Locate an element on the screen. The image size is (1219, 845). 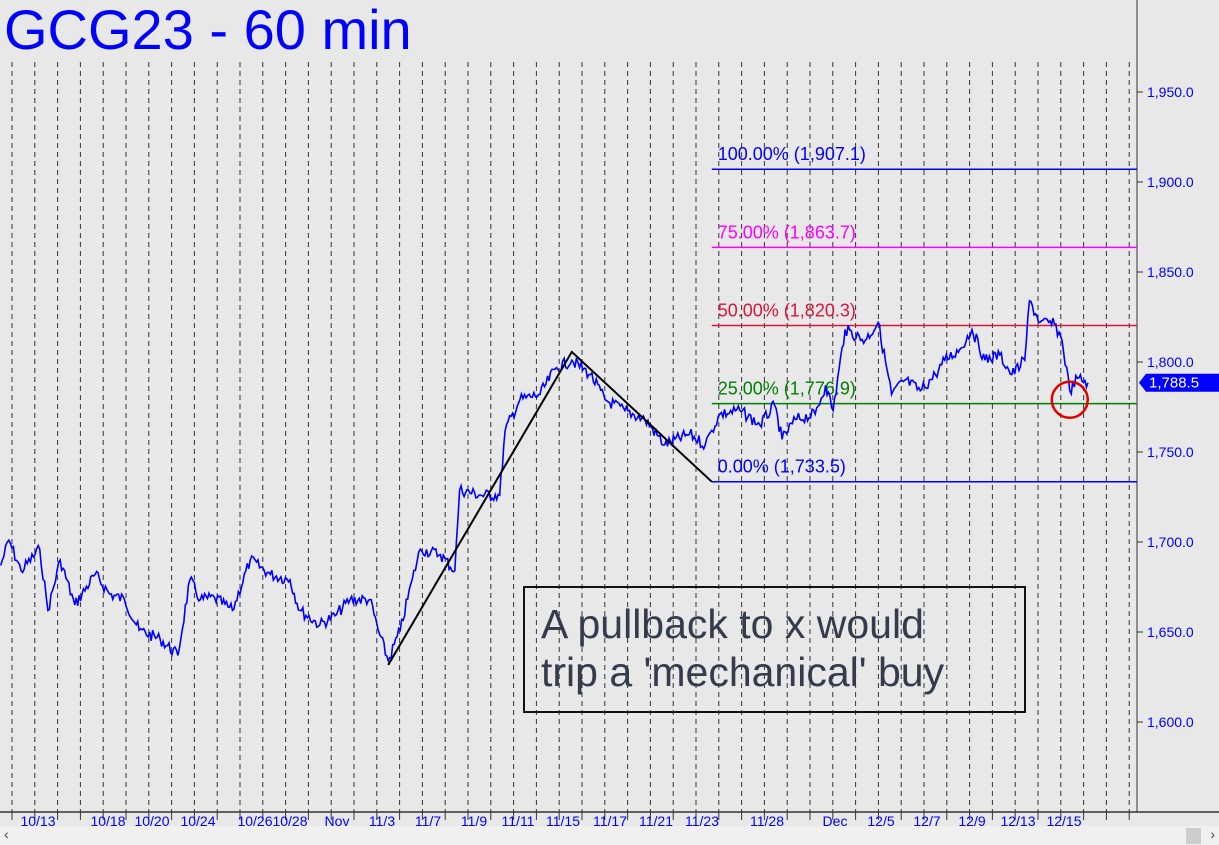
annotation-line-1: A pullback to x would is located at coordinates (732, 624).